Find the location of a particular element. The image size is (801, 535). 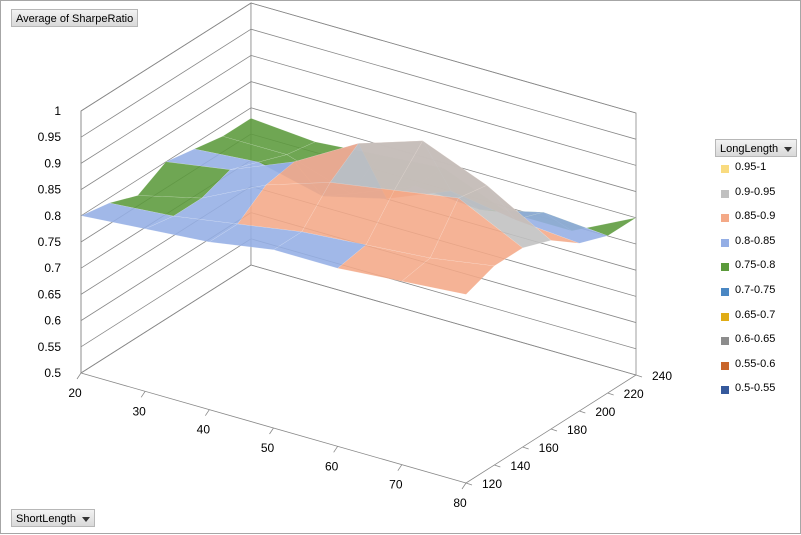

z-tick-label: 1 is located at coordinates (57, 111).